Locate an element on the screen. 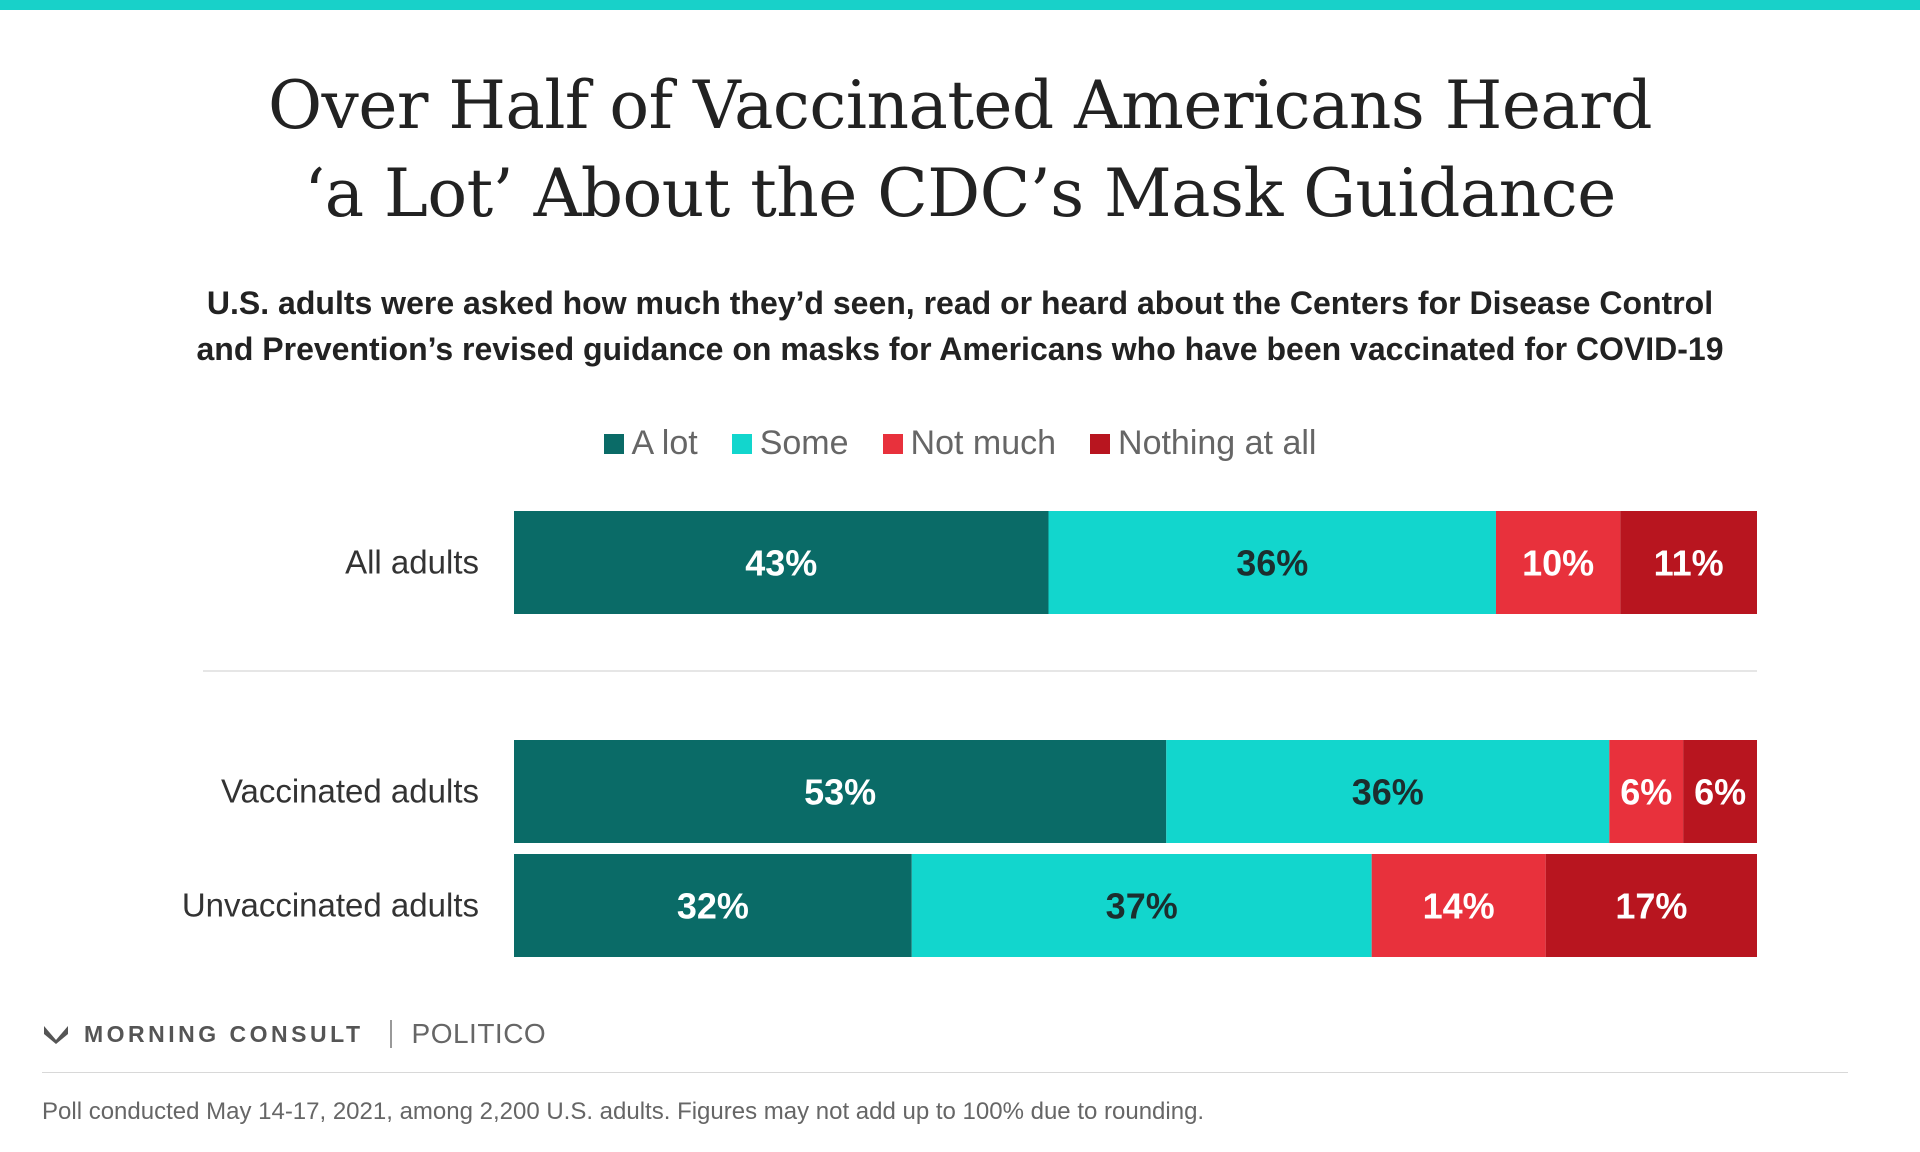 This screenshot has width=1920, height=1152. bar-all-adults-nothing-at-all is located at coordinates (1688, 562).